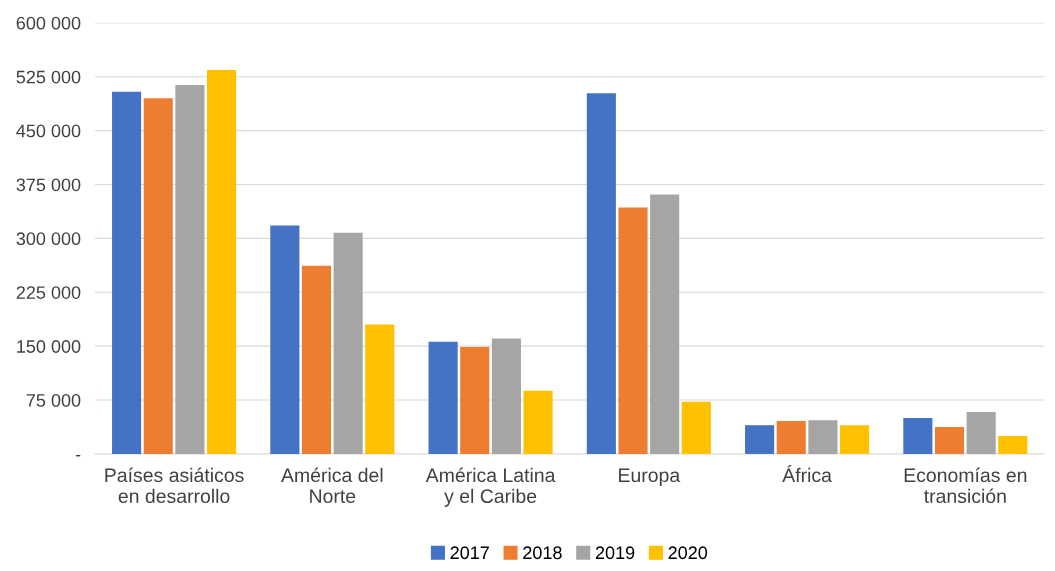  I want to click on y-tick-label: 525 000, so click(48, 77).